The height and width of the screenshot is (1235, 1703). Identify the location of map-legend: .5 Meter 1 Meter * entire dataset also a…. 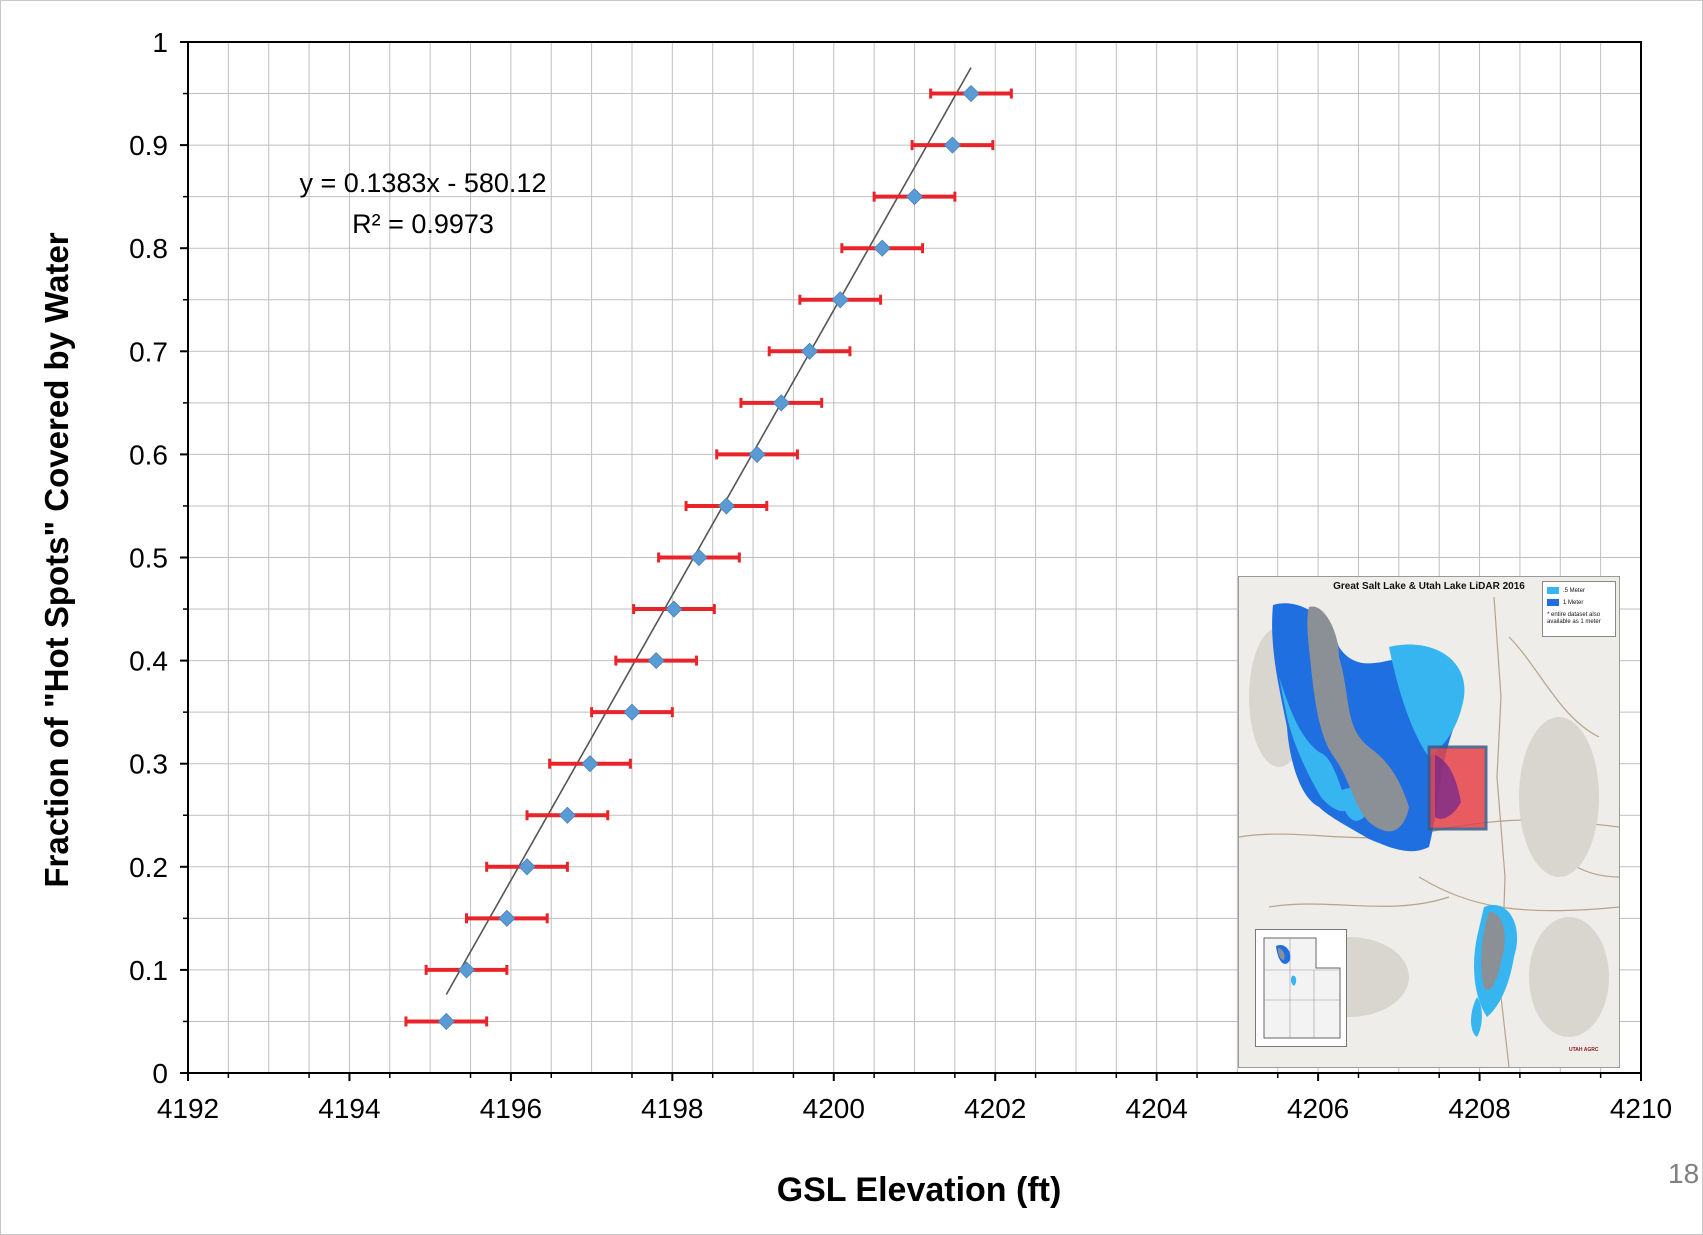
(1579, 609).